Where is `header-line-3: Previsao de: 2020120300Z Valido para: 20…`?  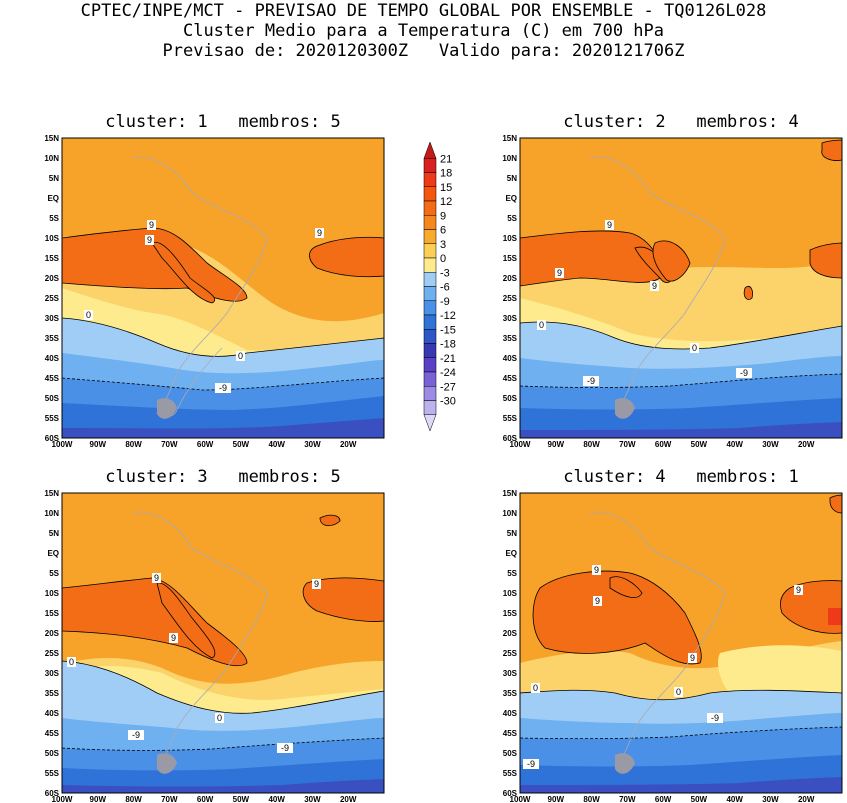
header-line-3: Previsao de: 2020120300Z Valido para: 20… is located at coordinates (423, 51).